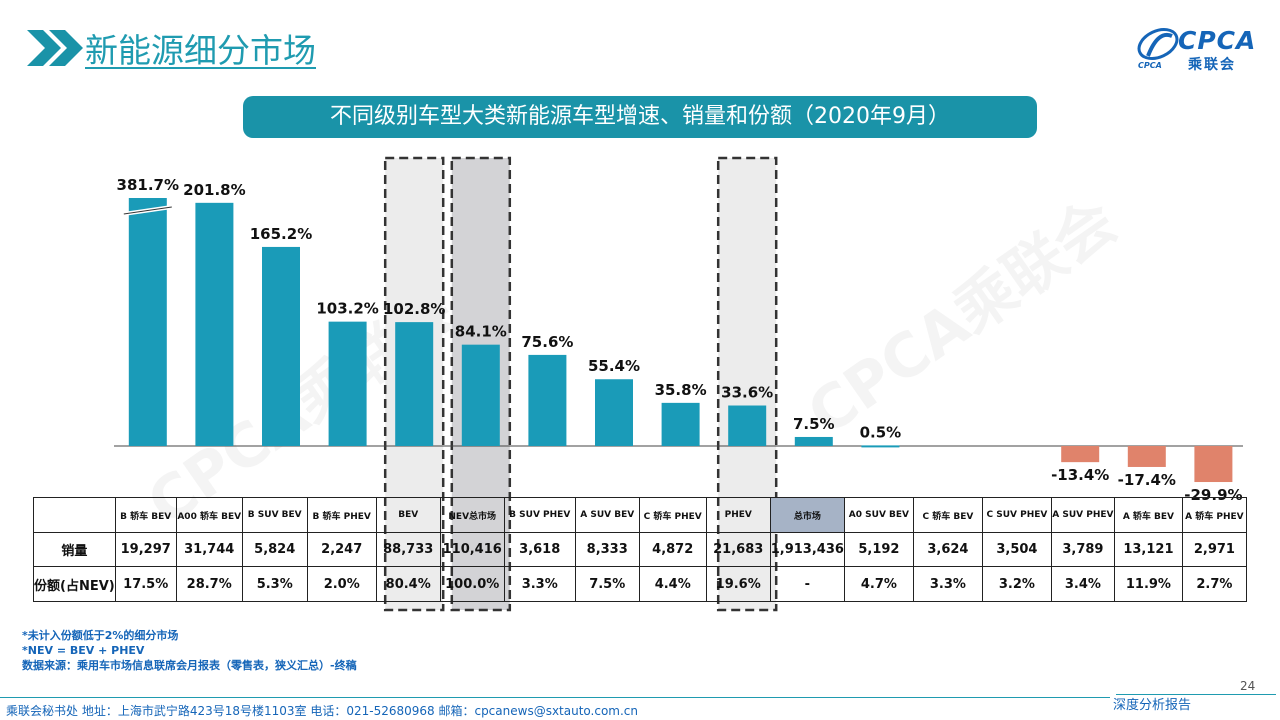  I want to click on bar-value-label: 381.7%, so click(148, 185).